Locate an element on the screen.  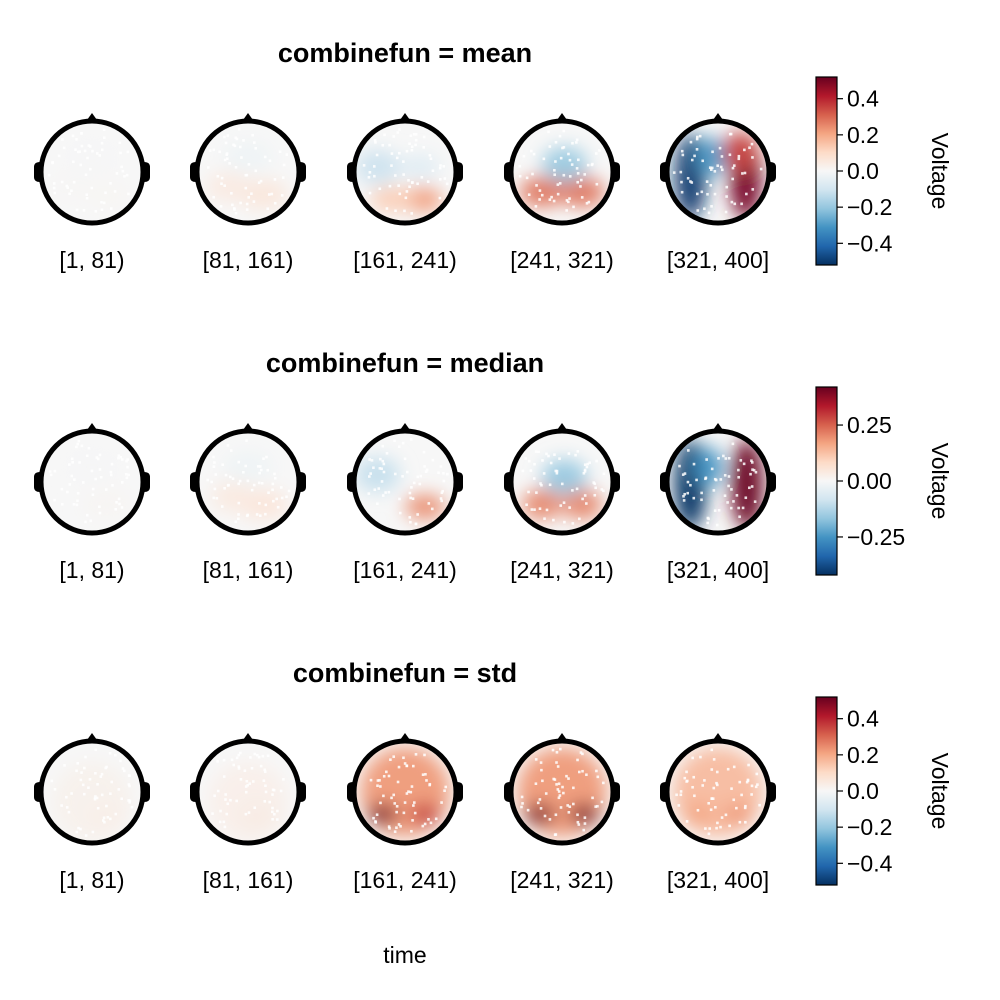
electrode-markers is located at coordinates (248, 481).